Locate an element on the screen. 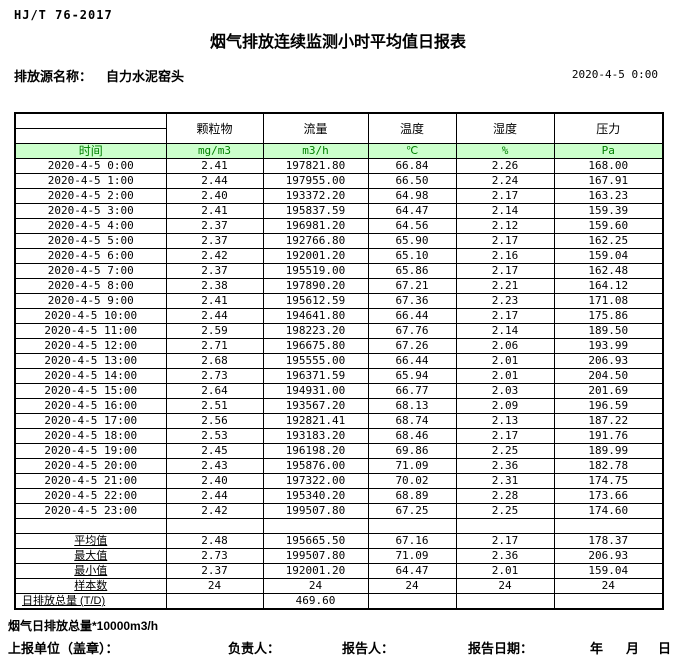  time-cell: 2020-4-5 22:00 is located at coordinates (90, 496).